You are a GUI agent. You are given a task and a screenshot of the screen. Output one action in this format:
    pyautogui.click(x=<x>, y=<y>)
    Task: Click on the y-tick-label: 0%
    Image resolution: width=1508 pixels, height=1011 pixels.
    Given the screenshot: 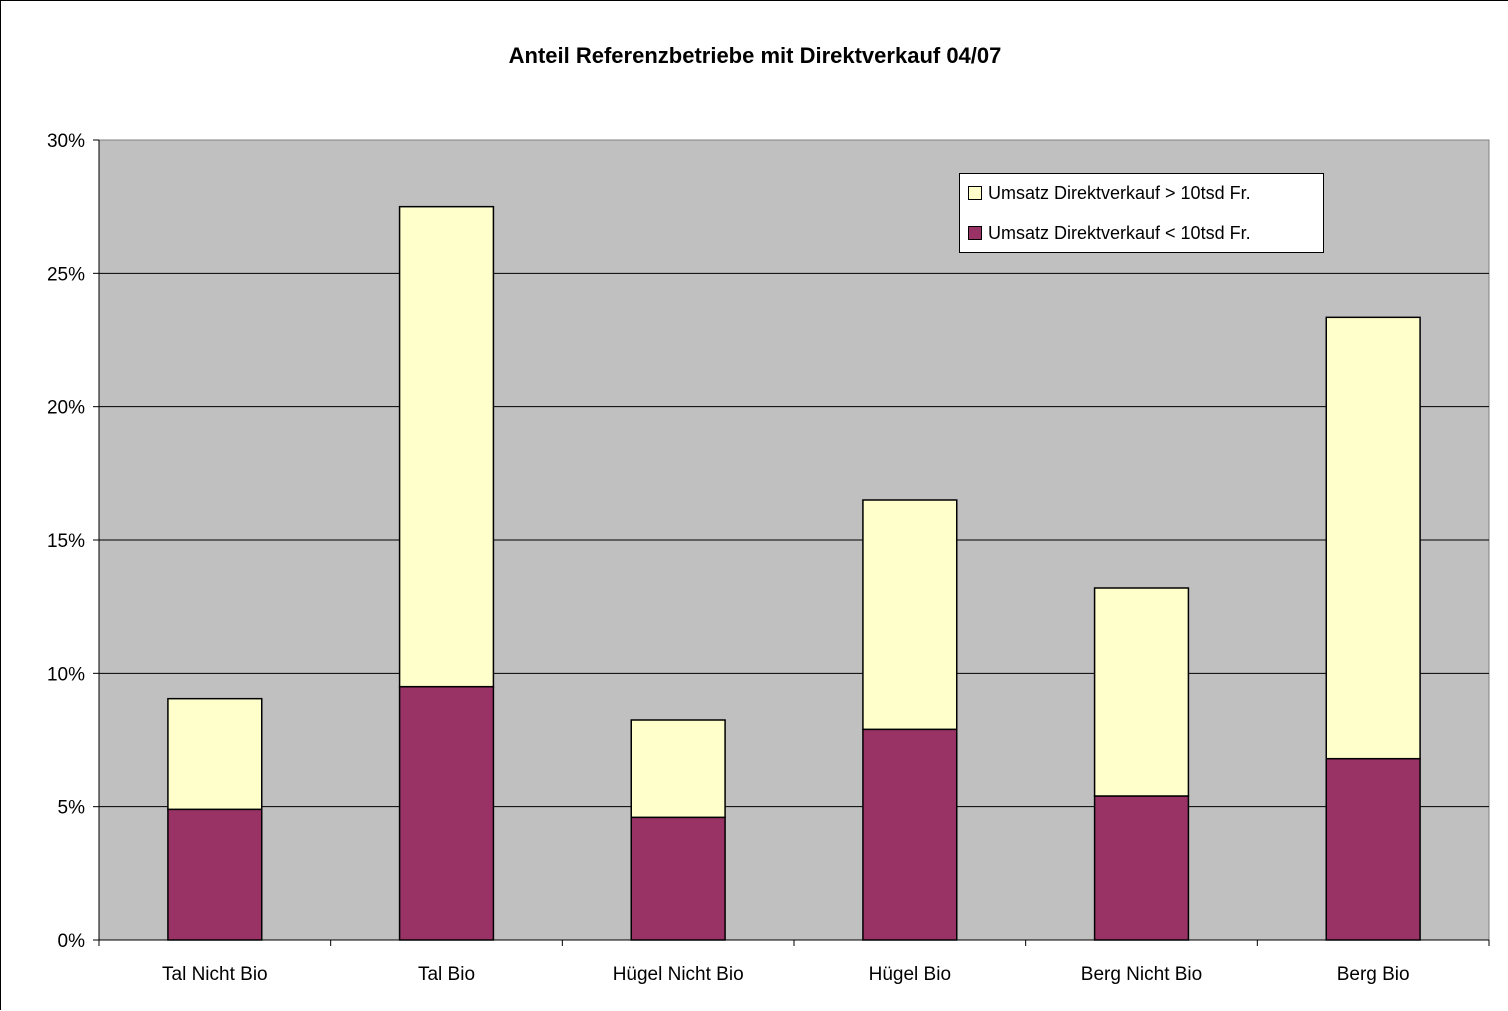 What is the action you would take?
    pyautogui.click(x=72, y=941)
    